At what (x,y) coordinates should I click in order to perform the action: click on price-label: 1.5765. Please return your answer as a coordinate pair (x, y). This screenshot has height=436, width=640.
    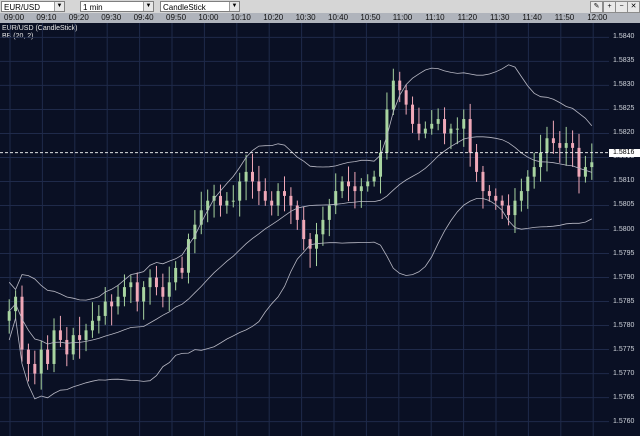
    Looking at the image, I should click on (624, 397).